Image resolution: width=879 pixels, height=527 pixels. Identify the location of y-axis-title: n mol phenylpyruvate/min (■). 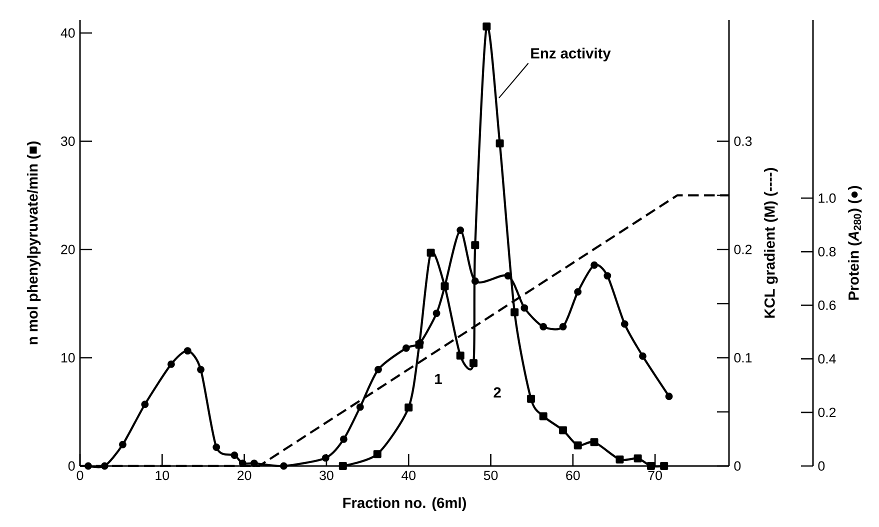
(33, 242).